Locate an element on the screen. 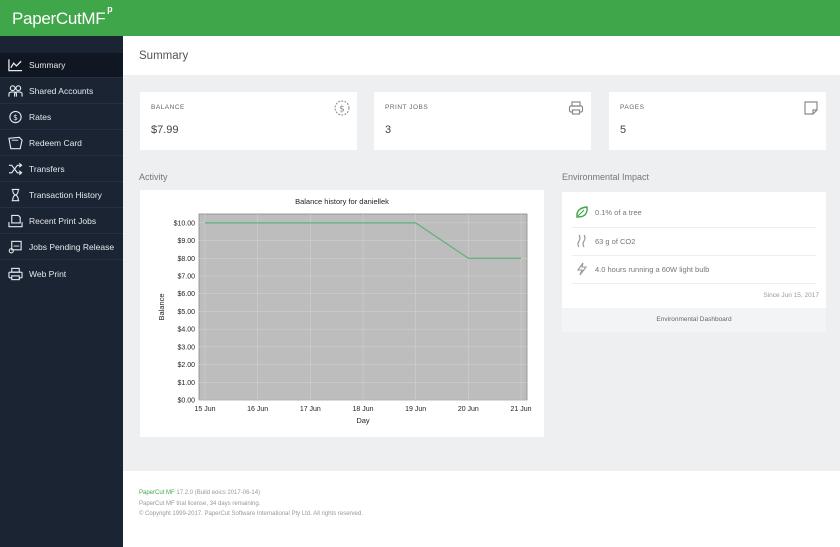 This screenshot has height=547, width=840. lightning-icon is located at coordinates (582, 269).